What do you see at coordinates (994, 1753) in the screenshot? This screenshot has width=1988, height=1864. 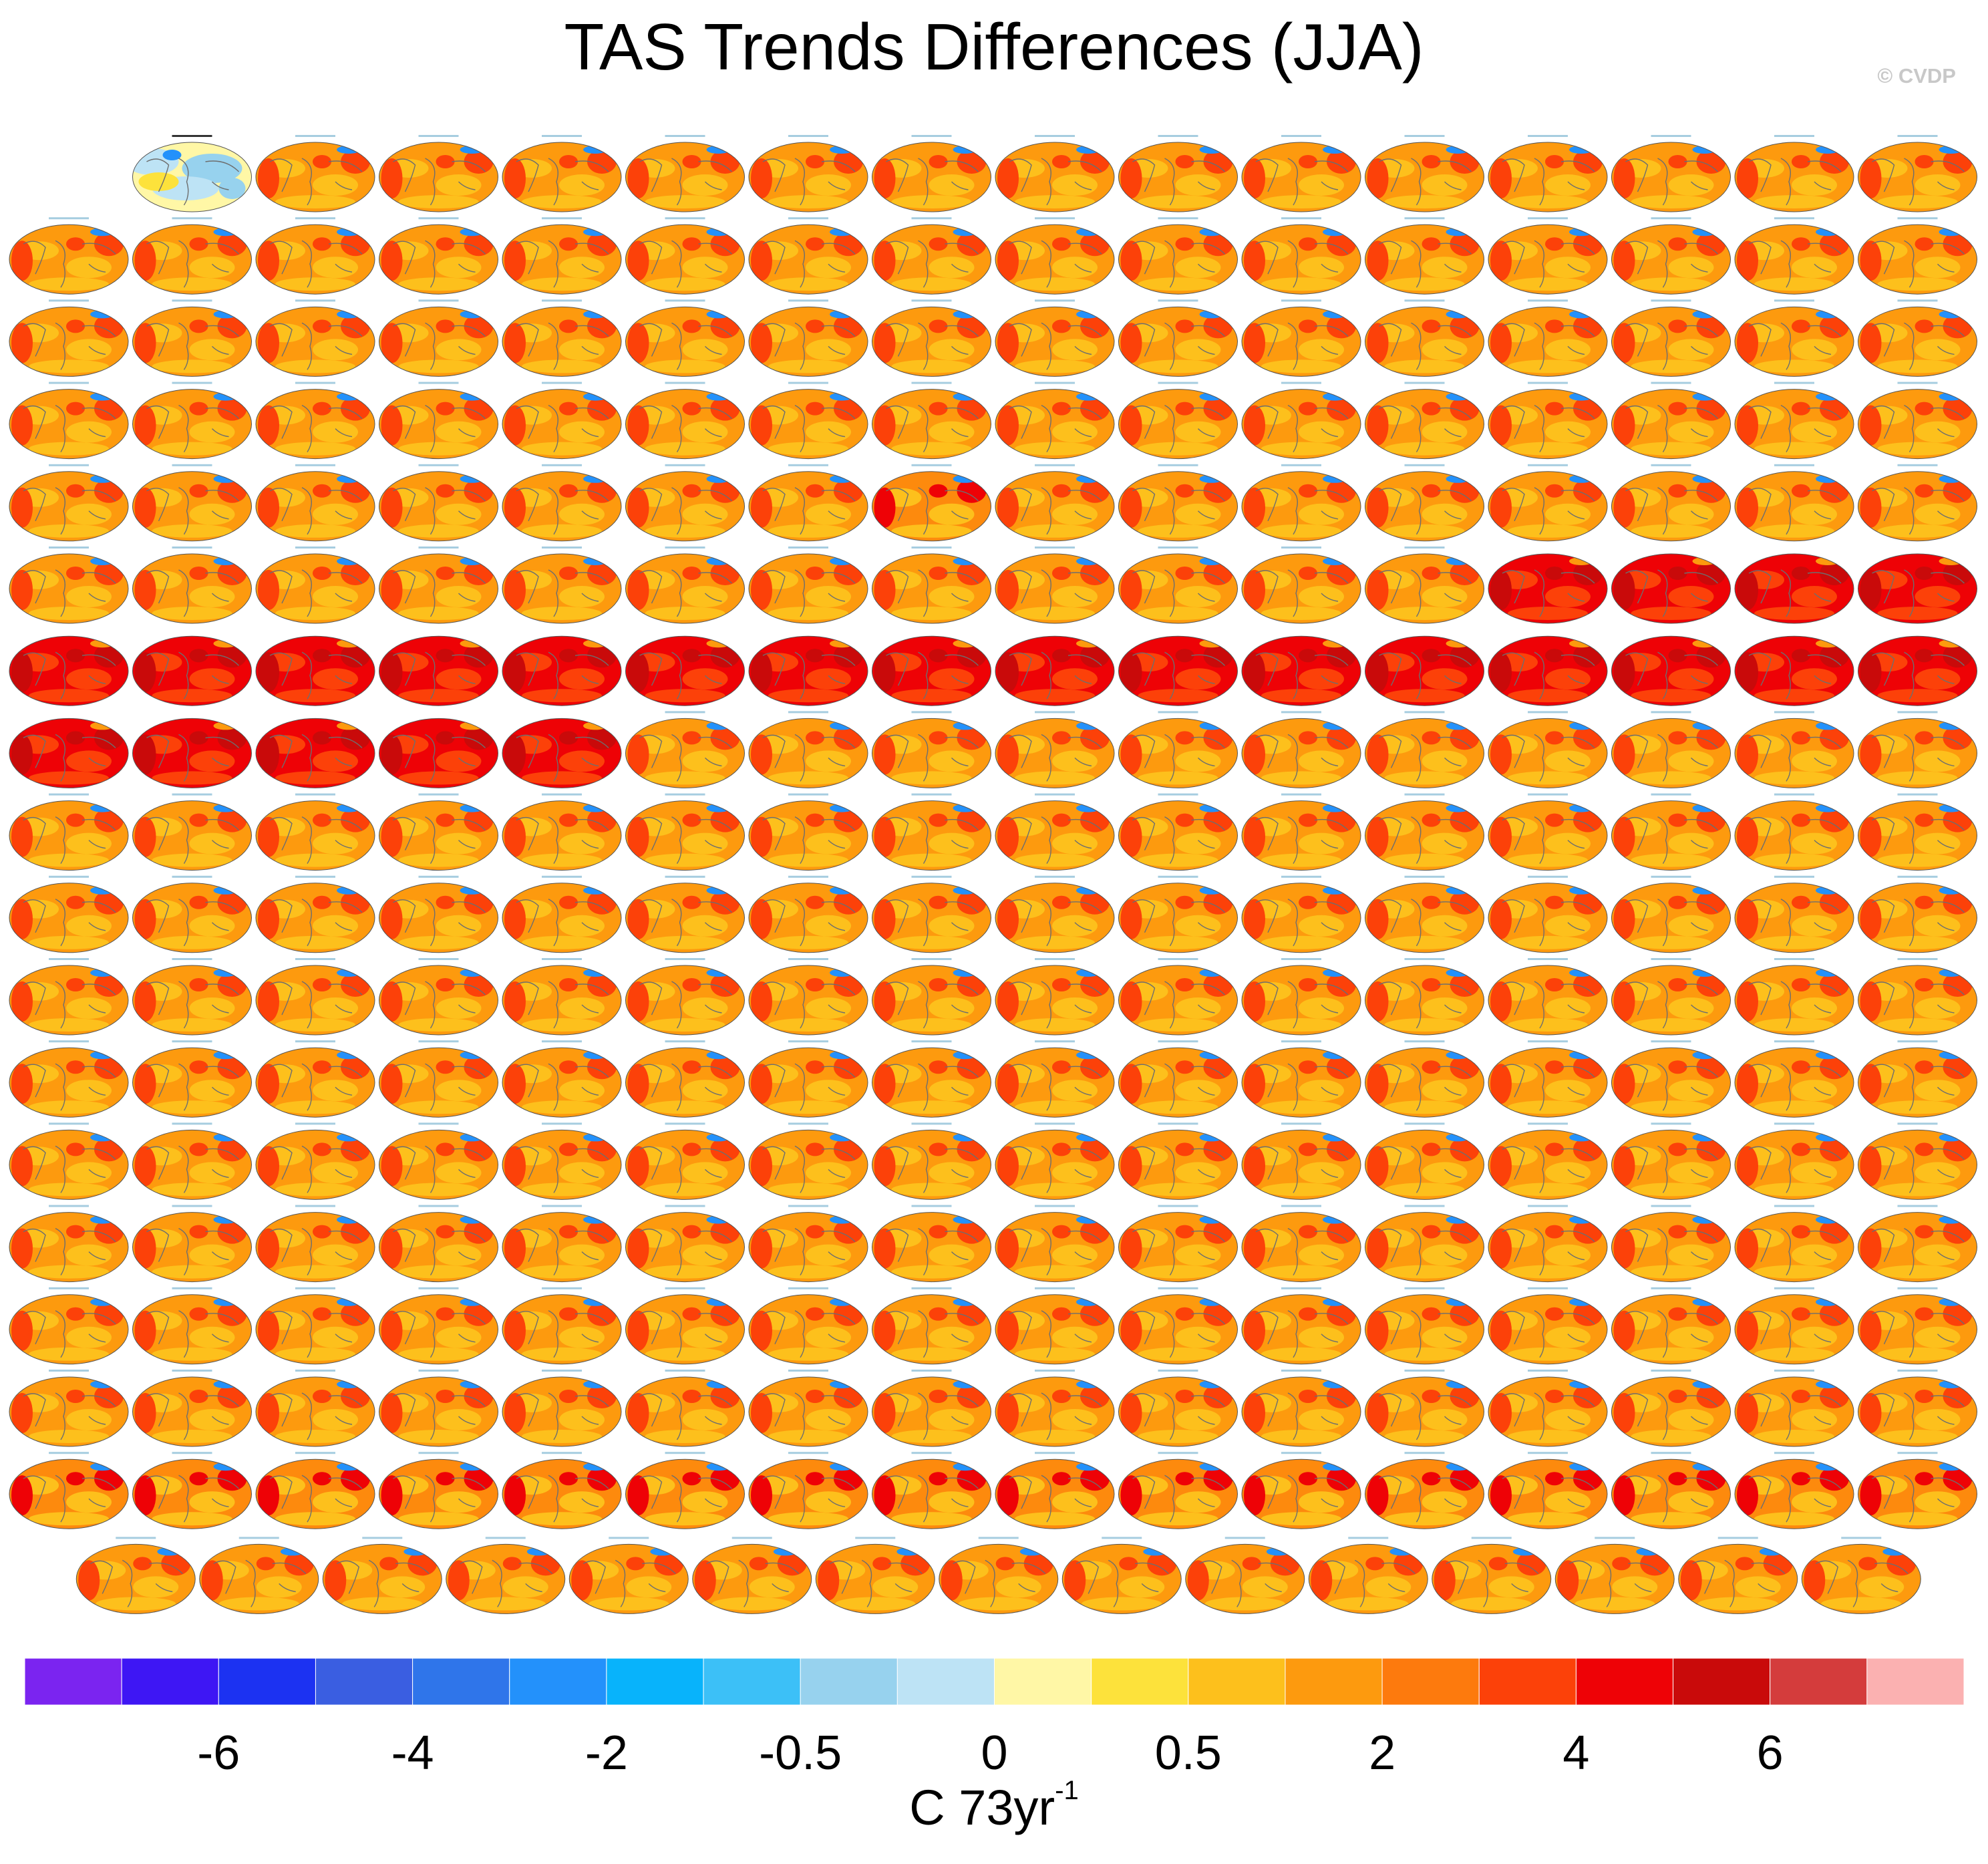 I see `colorbar-tick-label: 0` at bounding box center [994, 1753].